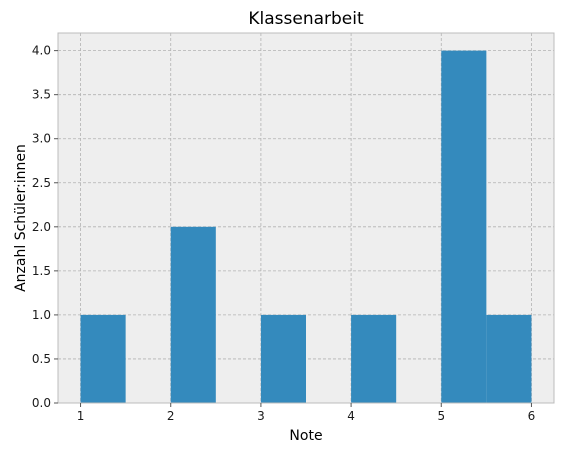 The width and height of the screenshot is (563, 452). Describe the element at coordinates (21, 218) in the screenshot. I see `y-axis-label: Anzahl Schüler:innen` at that location.